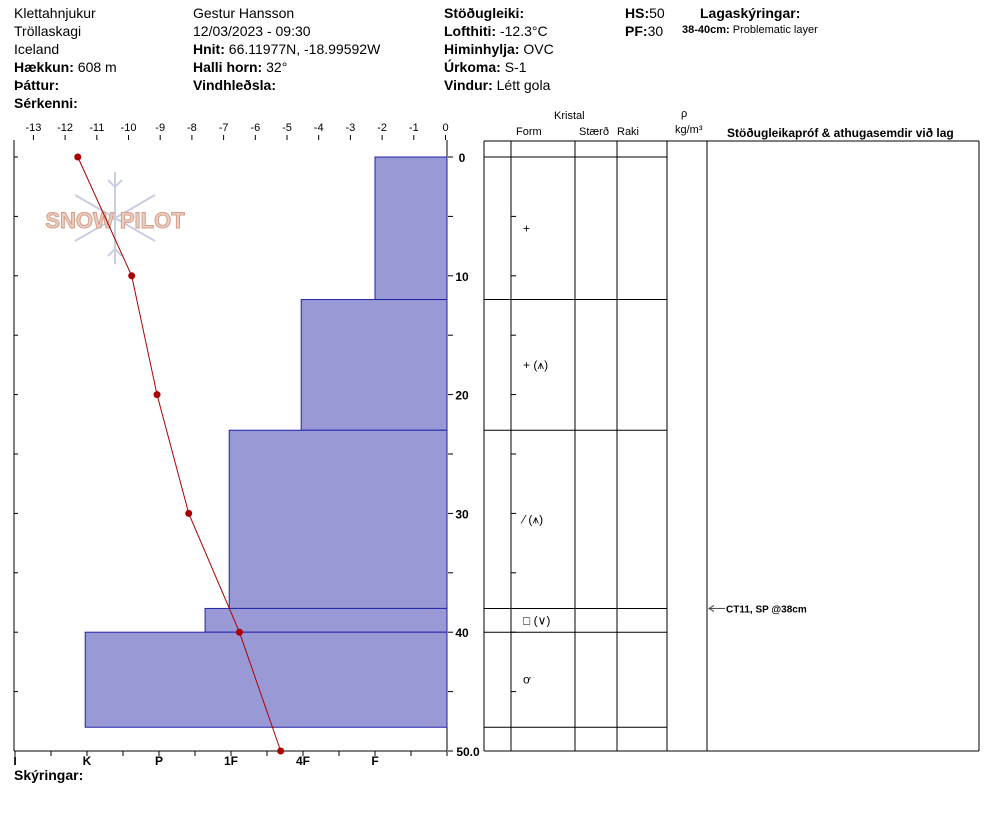  What do you see at coordinates (87, 761) in the screenshot?
I see `hardness-tick-label: K` at bounding box center [87, 761].